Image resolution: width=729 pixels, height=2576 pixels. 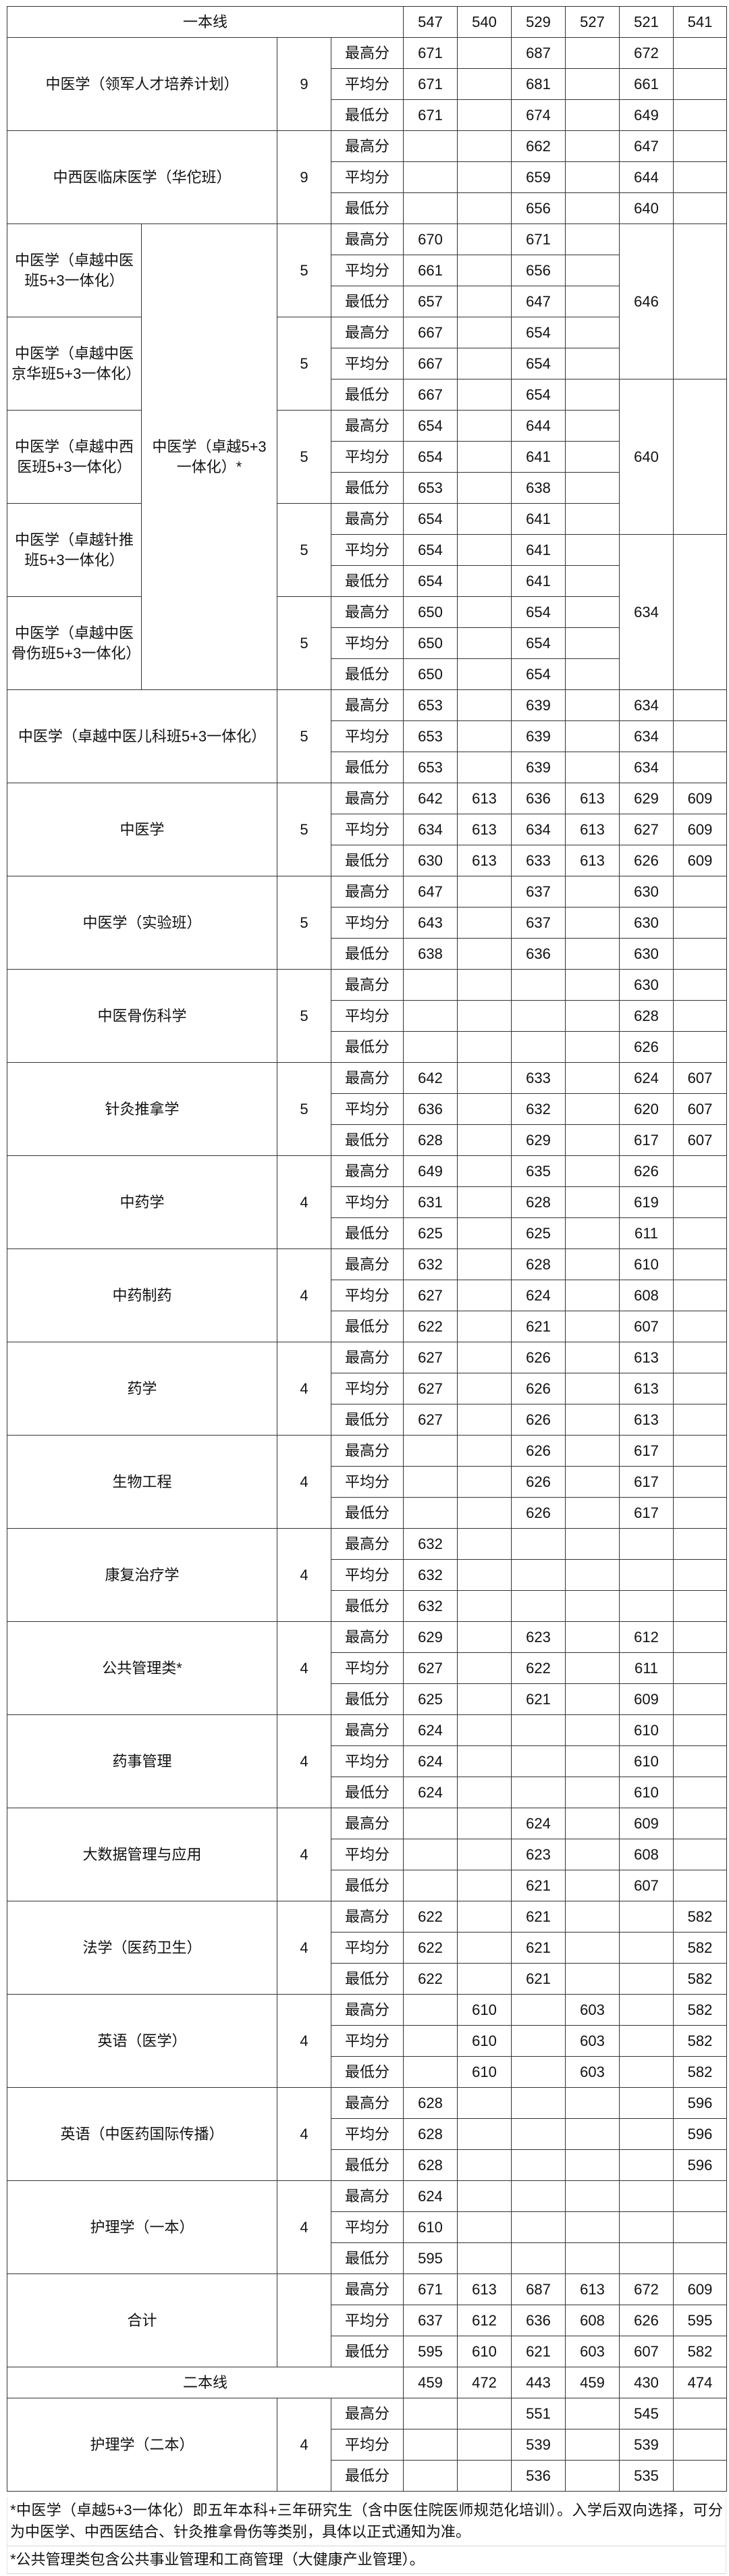 I want to click on sub-major-name: 中医学（卓越中医班5+3一体化）, so click(x=74, y=270).